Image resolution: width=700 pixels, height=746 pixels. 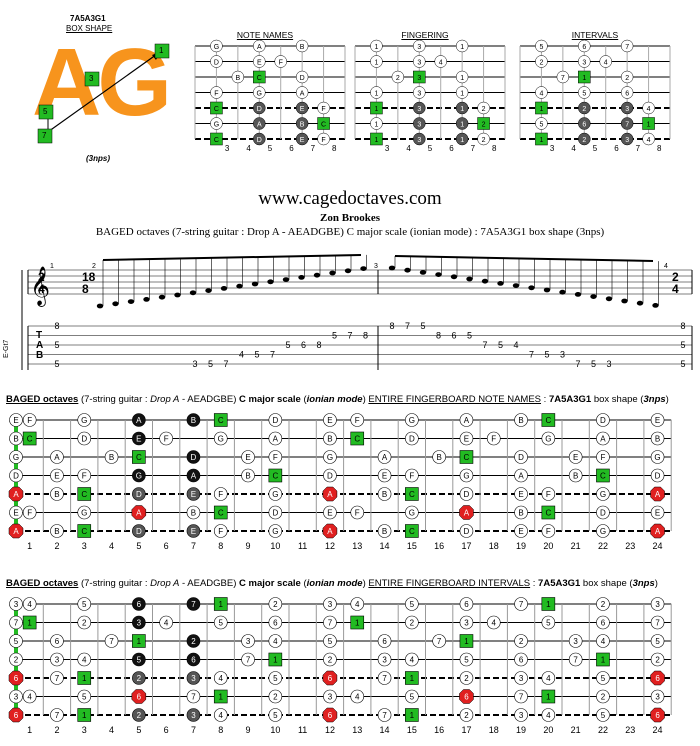 What do you see at coordinates (42, 583) in the screenshot?
I see `fb2-title-bold: BAGED octaves` at bounding box center [42, 583].